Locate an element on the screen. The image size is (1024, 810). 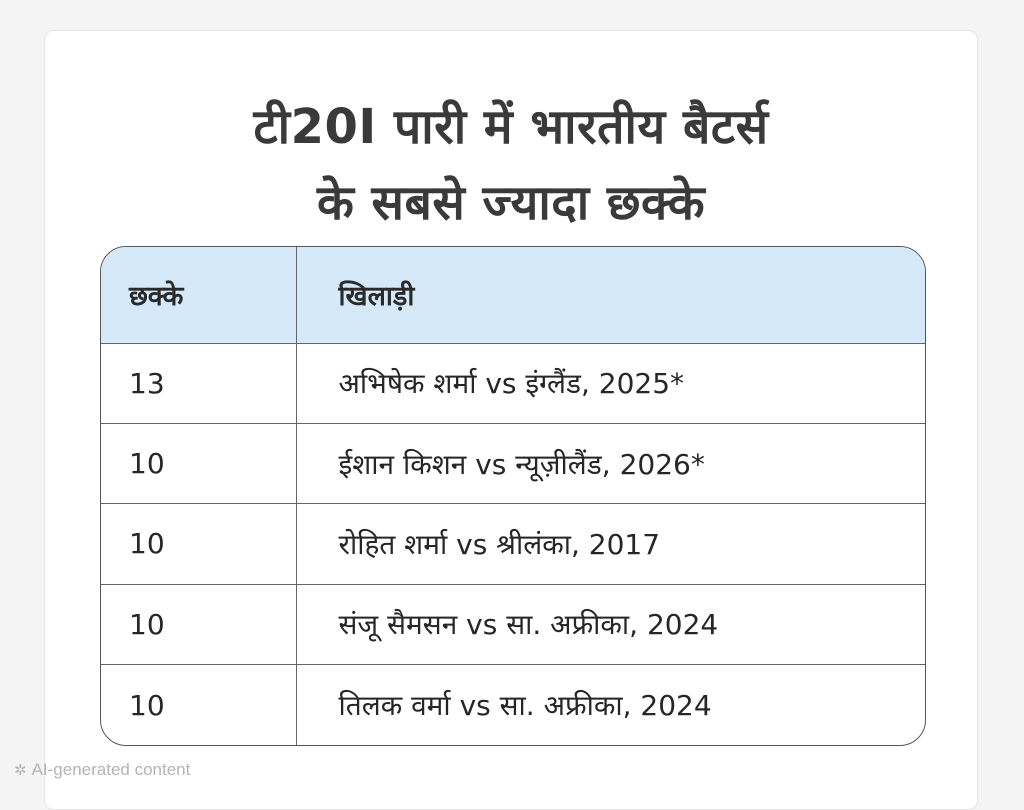
table-row: 13 अभिषेक शर्मा vs इंग्लैंड, 2025* is located at coordinates (513, 383).